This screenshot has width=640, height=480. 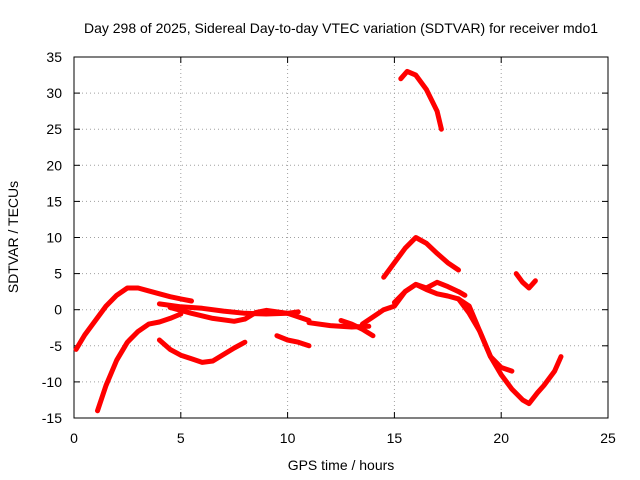 I want to click on y-tick-label: -15, so click(x=52, y=418).